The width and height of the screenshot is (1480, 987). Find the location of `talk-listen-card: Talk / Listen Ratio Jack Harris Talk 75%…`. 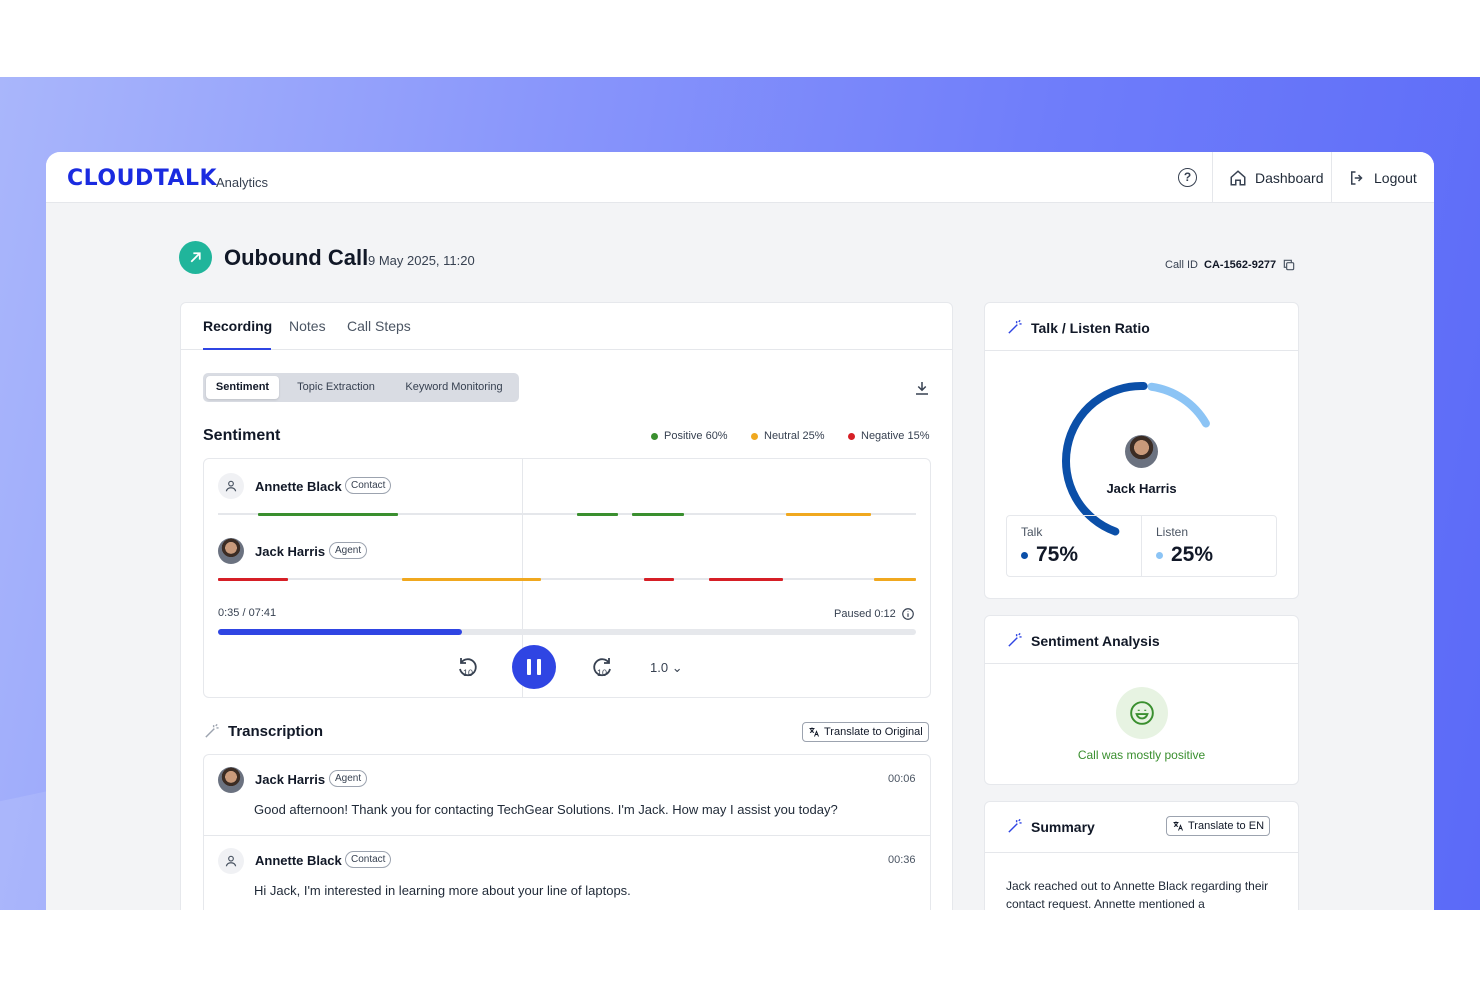

talk-listen-card: Talk / Listen Ratio Jack Harris Talk 75%… is located at coordinates (1141, 450).